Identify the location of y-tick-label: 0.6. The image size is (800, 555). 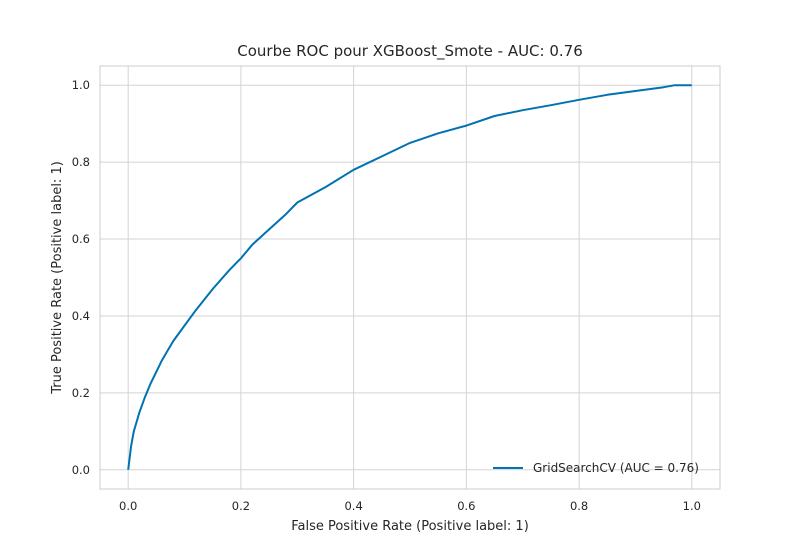
(81, 239).